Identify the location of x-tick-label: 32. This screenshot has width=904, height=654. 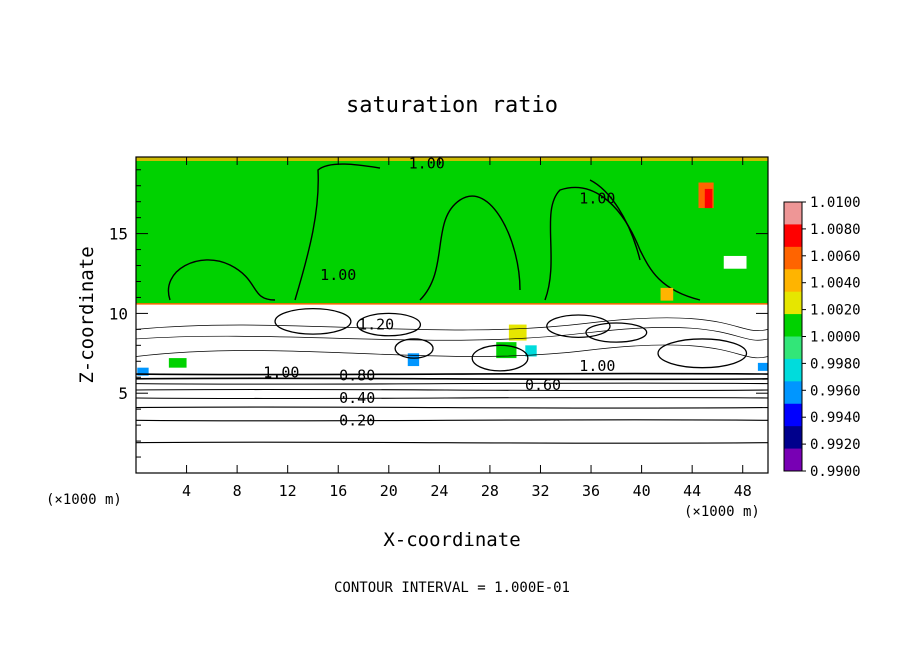
(540, 491).